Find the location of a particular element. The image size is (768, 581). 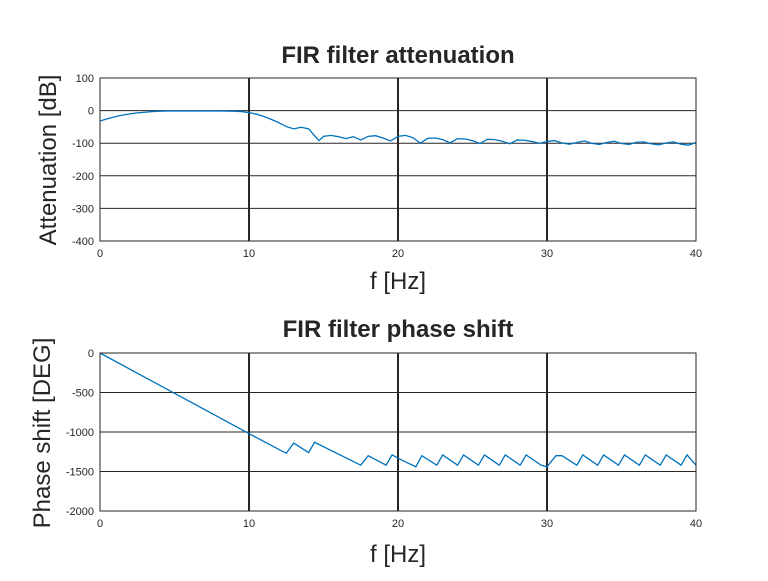

attenuation-y-tick-label: 0 is located at coordinates (91, 112).